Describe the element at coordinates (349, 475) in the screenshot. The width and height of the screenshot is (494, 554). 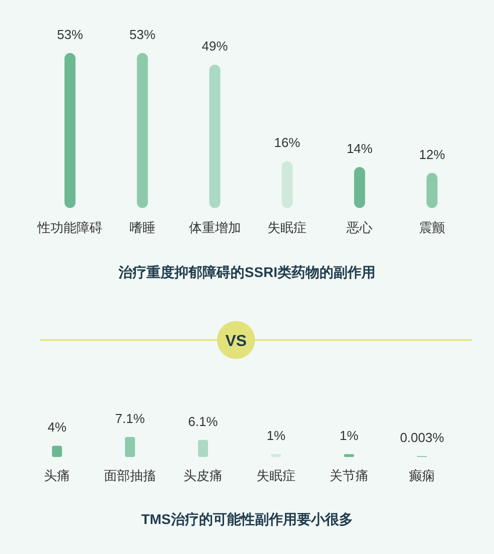
I see `x-tick-label: 关节痛` at that location.